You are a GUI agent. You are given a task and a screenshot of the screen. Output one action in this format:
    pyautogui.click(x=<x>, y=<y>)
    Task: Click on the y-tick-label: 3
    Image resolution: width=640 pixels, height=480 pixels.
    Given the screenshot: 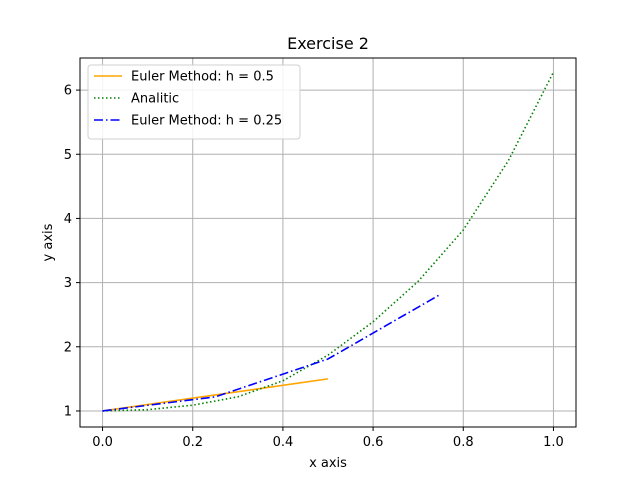 What is the action you would take?
    pyautogui.click(x=68, y=283)
    